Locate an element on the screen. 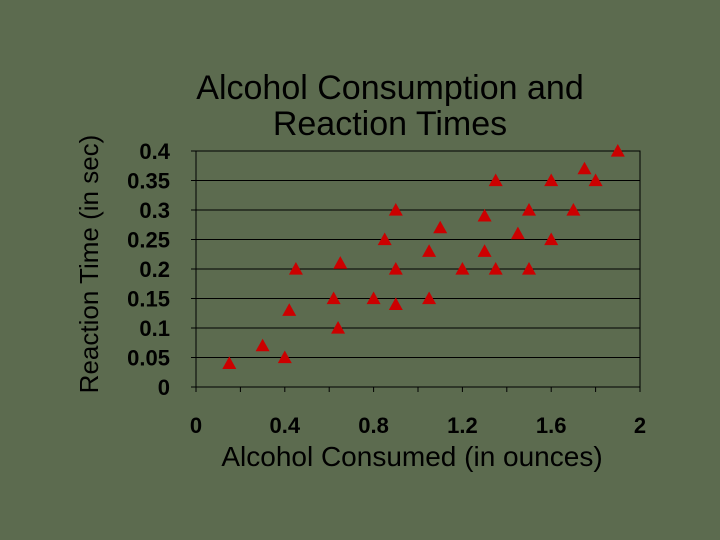  chart-title-line-2: Reaction Times is located at coordinates (390, 124).